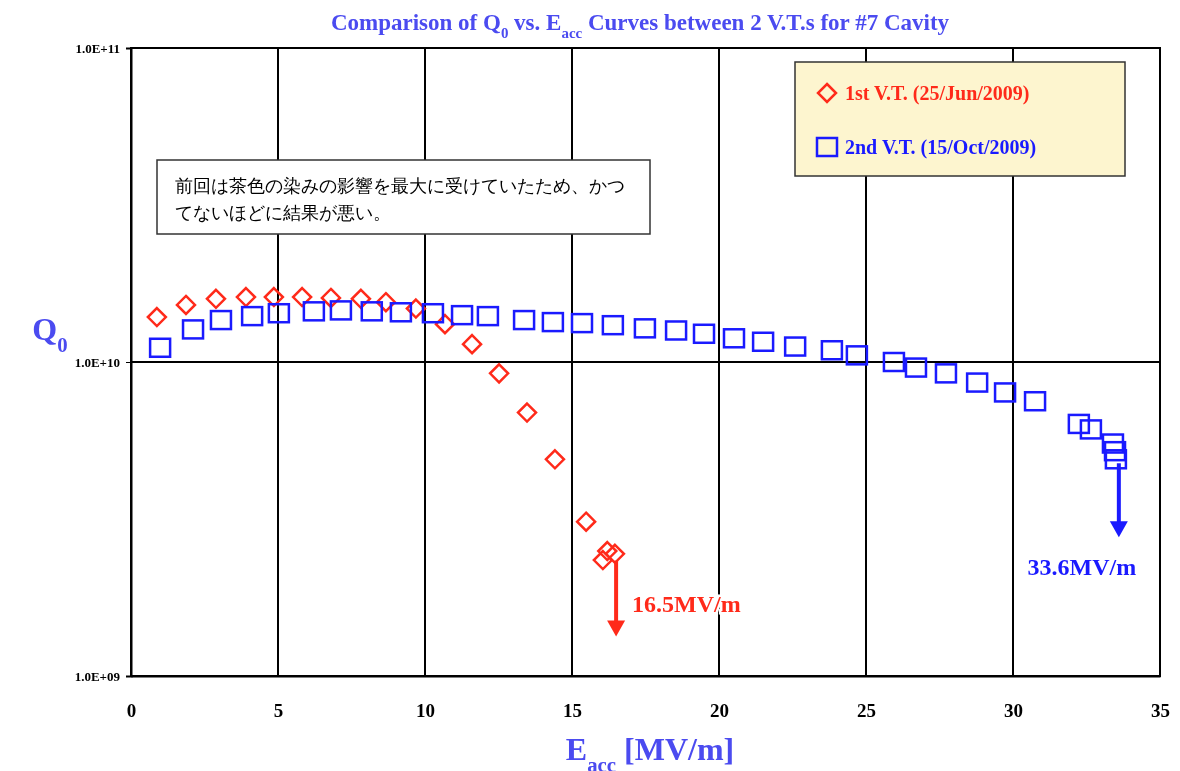 This screenshot has width=1180, height=771. Describe the element at coordinates (97, 676) in the screenshot. I see `y-tick-label: 1.0E+09` at that location.